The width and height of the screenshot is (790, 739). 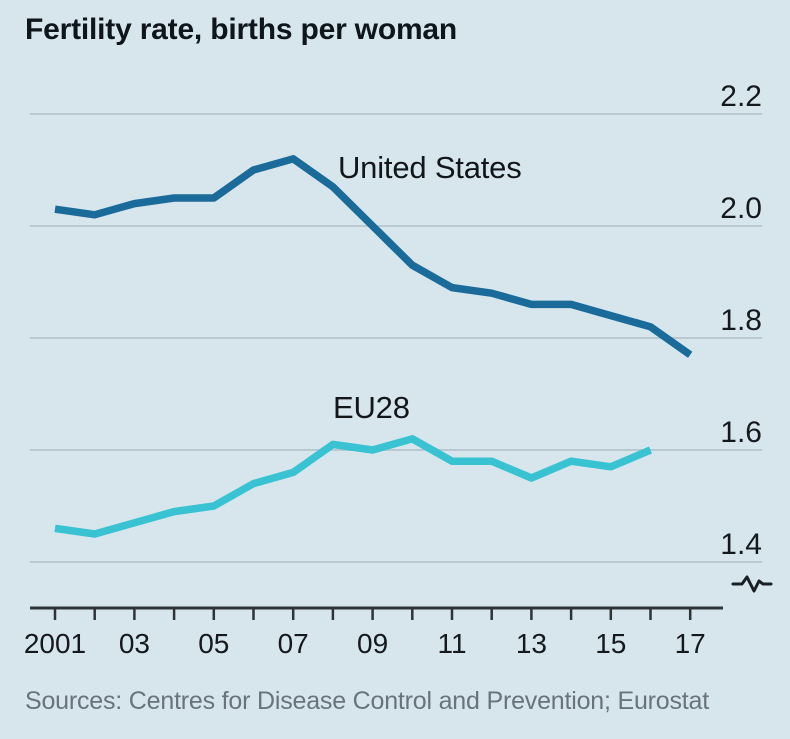 I want to click on x-tick-label: 11, so click(x=451, y=643).